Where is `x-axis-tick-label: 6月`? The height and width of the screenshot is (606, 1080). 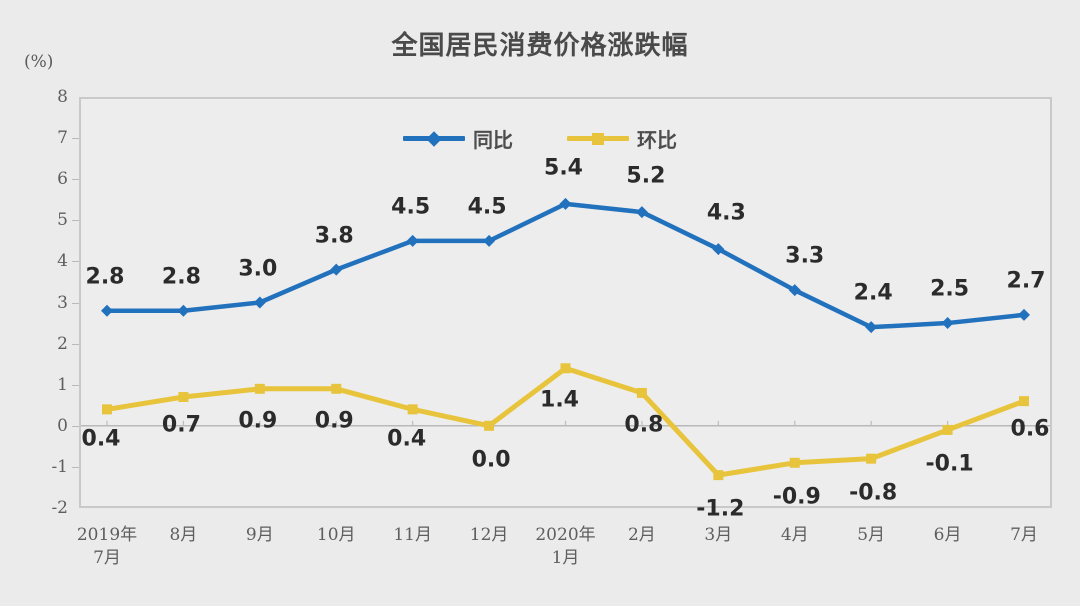
x-axis-tick-label: 6月 is located at coordinates (947, 535).